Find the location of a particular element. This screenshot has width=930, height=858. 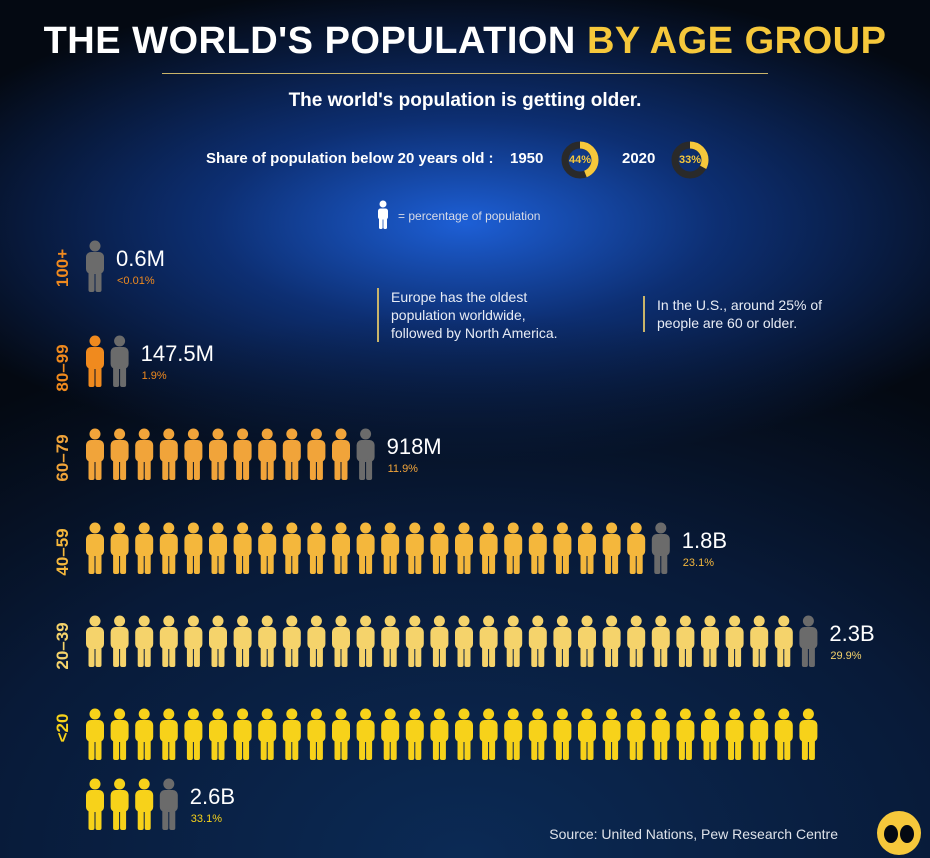

legend: = percentage of population is located at coordinates (458, 215).